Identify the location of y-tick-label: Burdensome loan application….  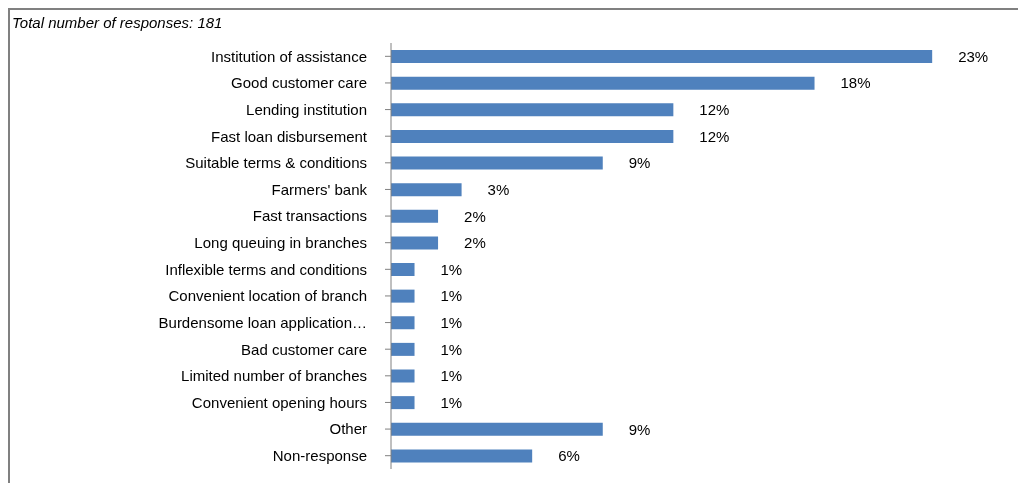
(262, 322).